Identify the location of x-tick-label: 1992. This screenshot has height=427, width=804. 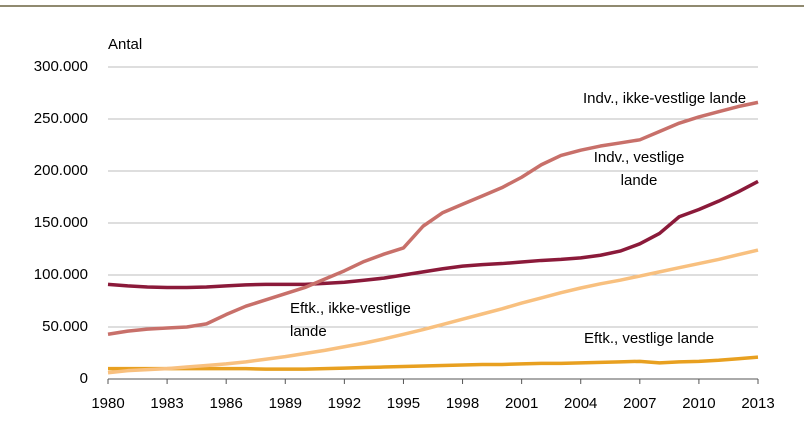
(344, 403).